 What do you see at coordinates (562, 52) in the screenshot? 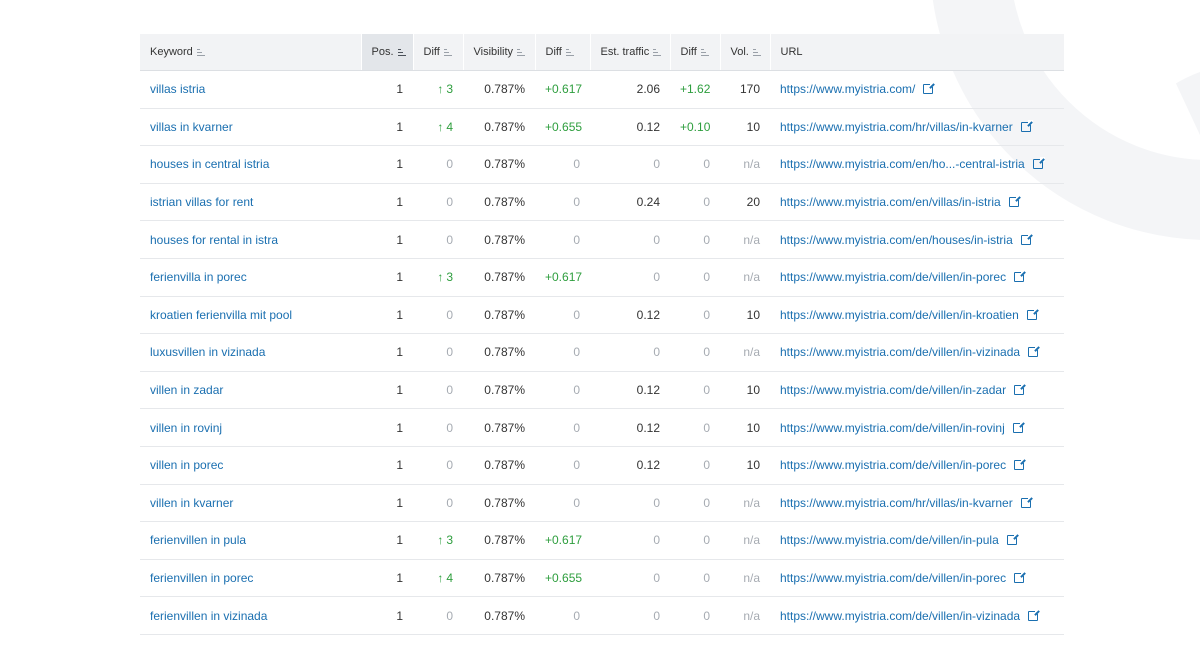
I see `column-header-visibility-diff: Diff` at bounding box center [562, 52].